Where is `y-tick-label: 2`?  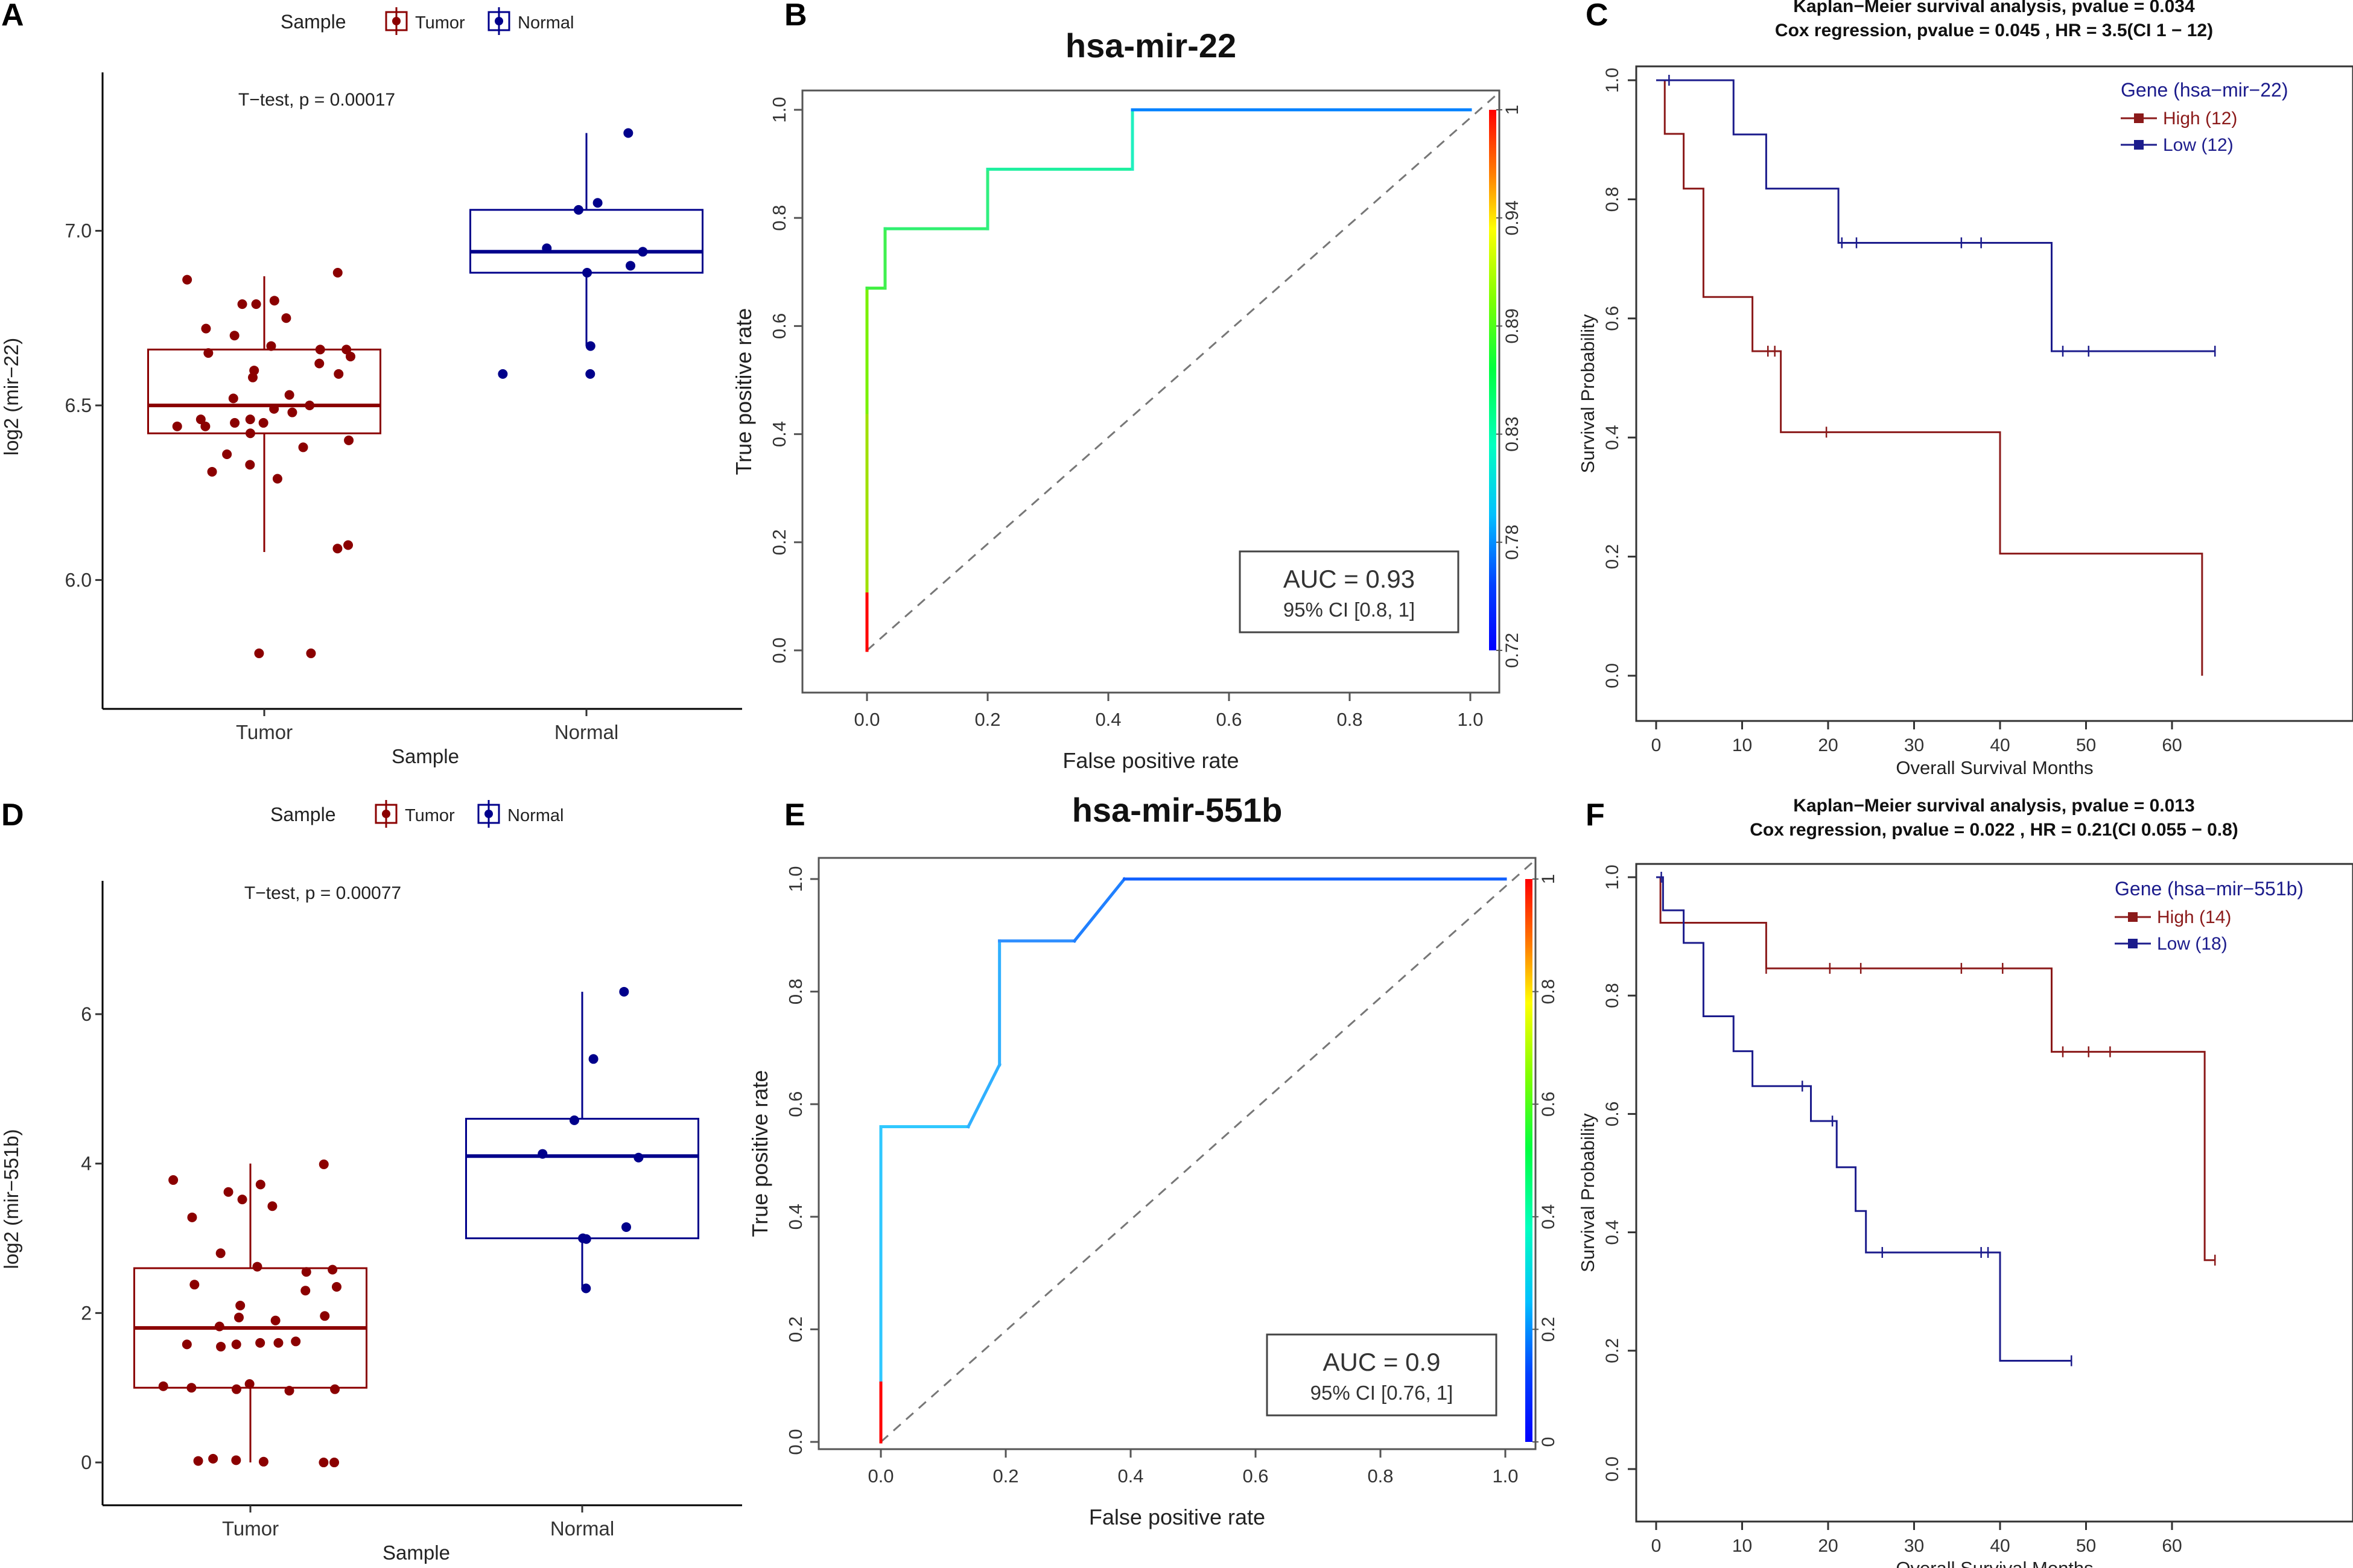 y-tick-label: 2 is located at coordinates (87, 1313).